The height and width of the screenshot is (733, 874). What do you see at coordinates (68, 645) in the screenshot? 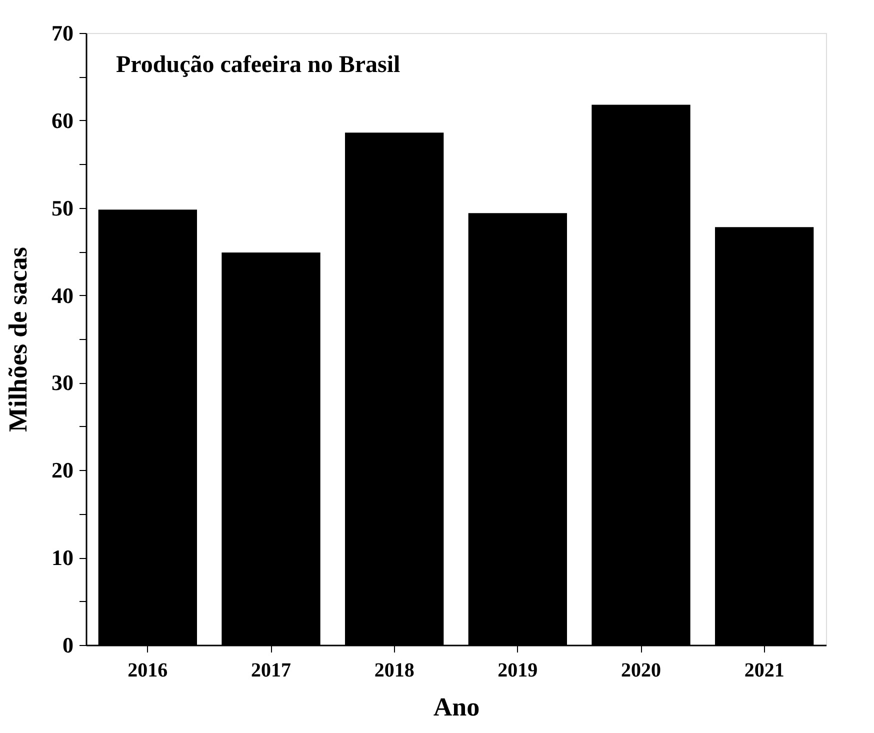
I see `y-tick-label: 0` at bounding box center [68, 645].